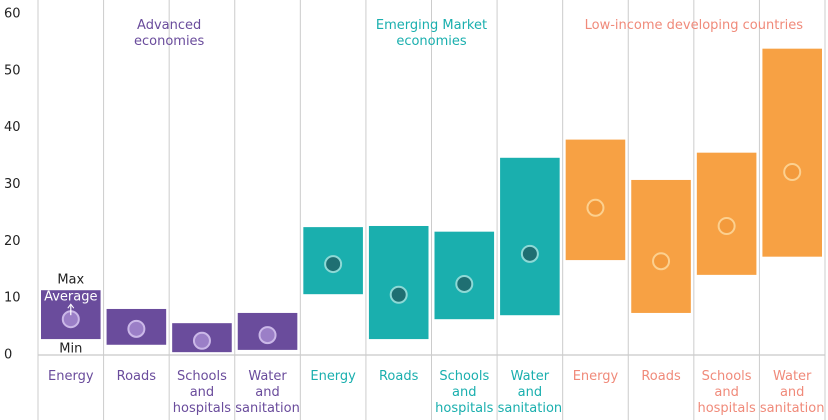 Image resolution: width=828 pixels, height=420 pixels. What do you see at coordinates (8, 355) in the screenshot?
I see `y-tick-label: 0` at bounding box center [8, 355].